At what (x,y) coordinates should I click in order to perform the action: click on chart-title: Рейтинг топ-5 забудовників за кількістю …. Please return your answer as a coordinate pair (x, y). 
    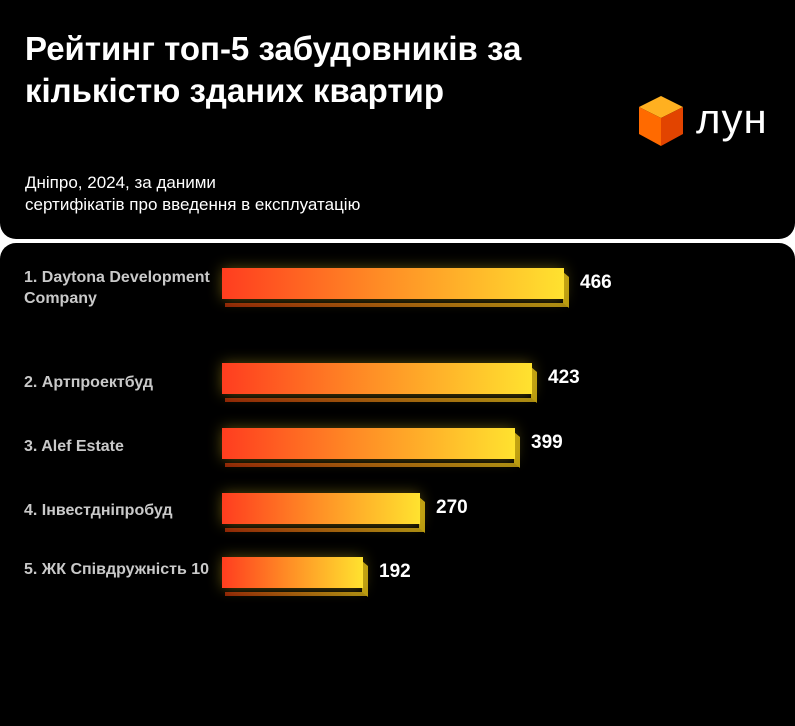
    Looking at the image, I should click on (273, 69).